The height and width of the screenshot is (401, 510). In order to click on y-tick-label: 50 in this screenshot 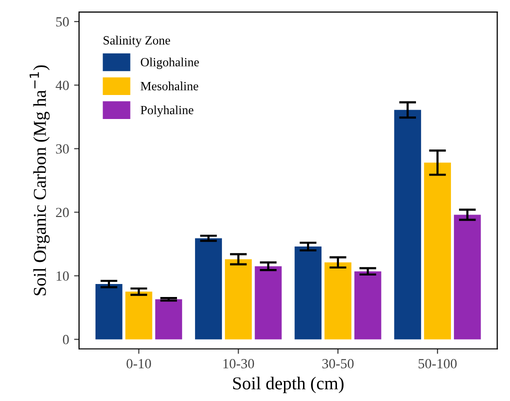, I will do `click(62, 22)`.